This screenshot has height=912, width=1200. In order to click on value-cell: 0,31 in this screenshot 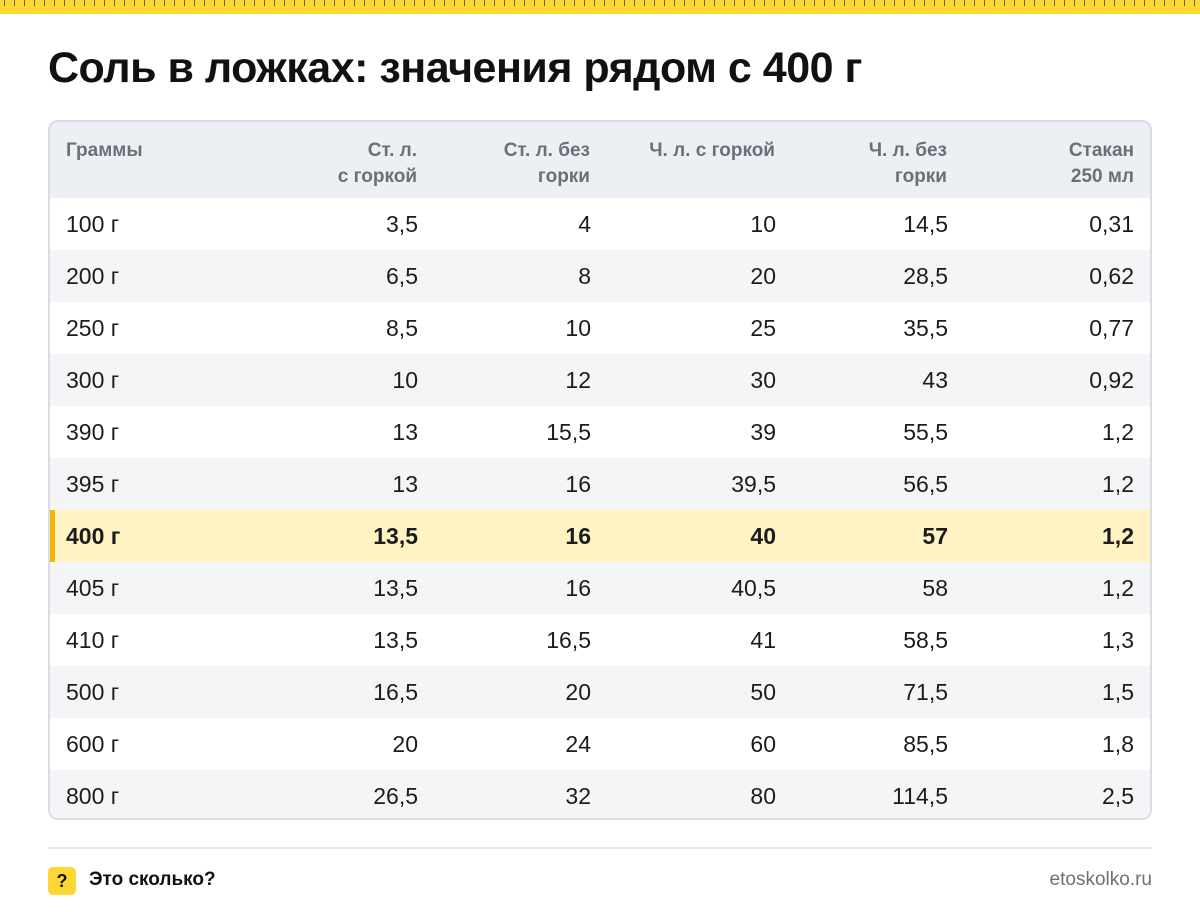, I will do `click(1111, 223)`.